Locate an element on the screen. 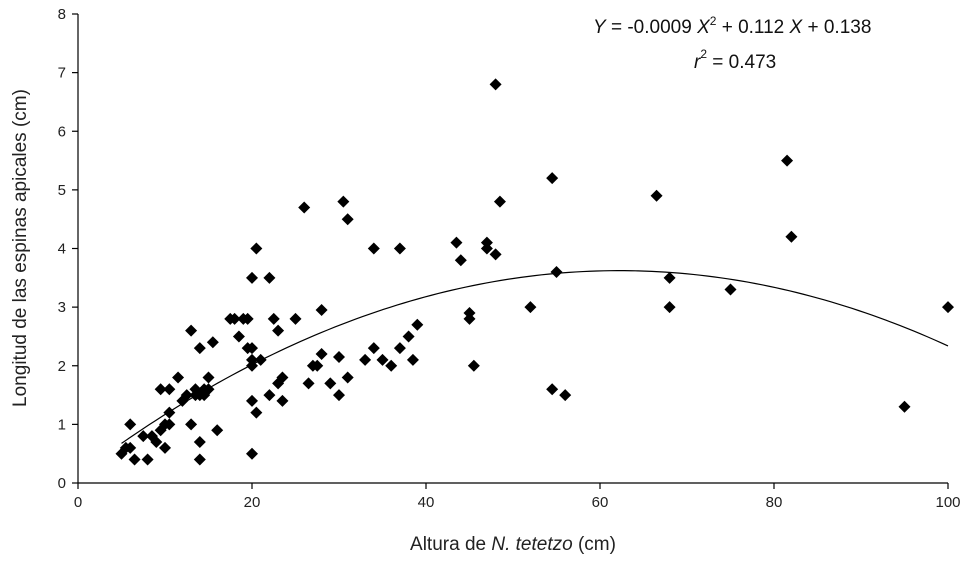  regression-equation: Y = -0.0009 X2 + 0.112 X + 0.138 is located at coordinates (732, 26).